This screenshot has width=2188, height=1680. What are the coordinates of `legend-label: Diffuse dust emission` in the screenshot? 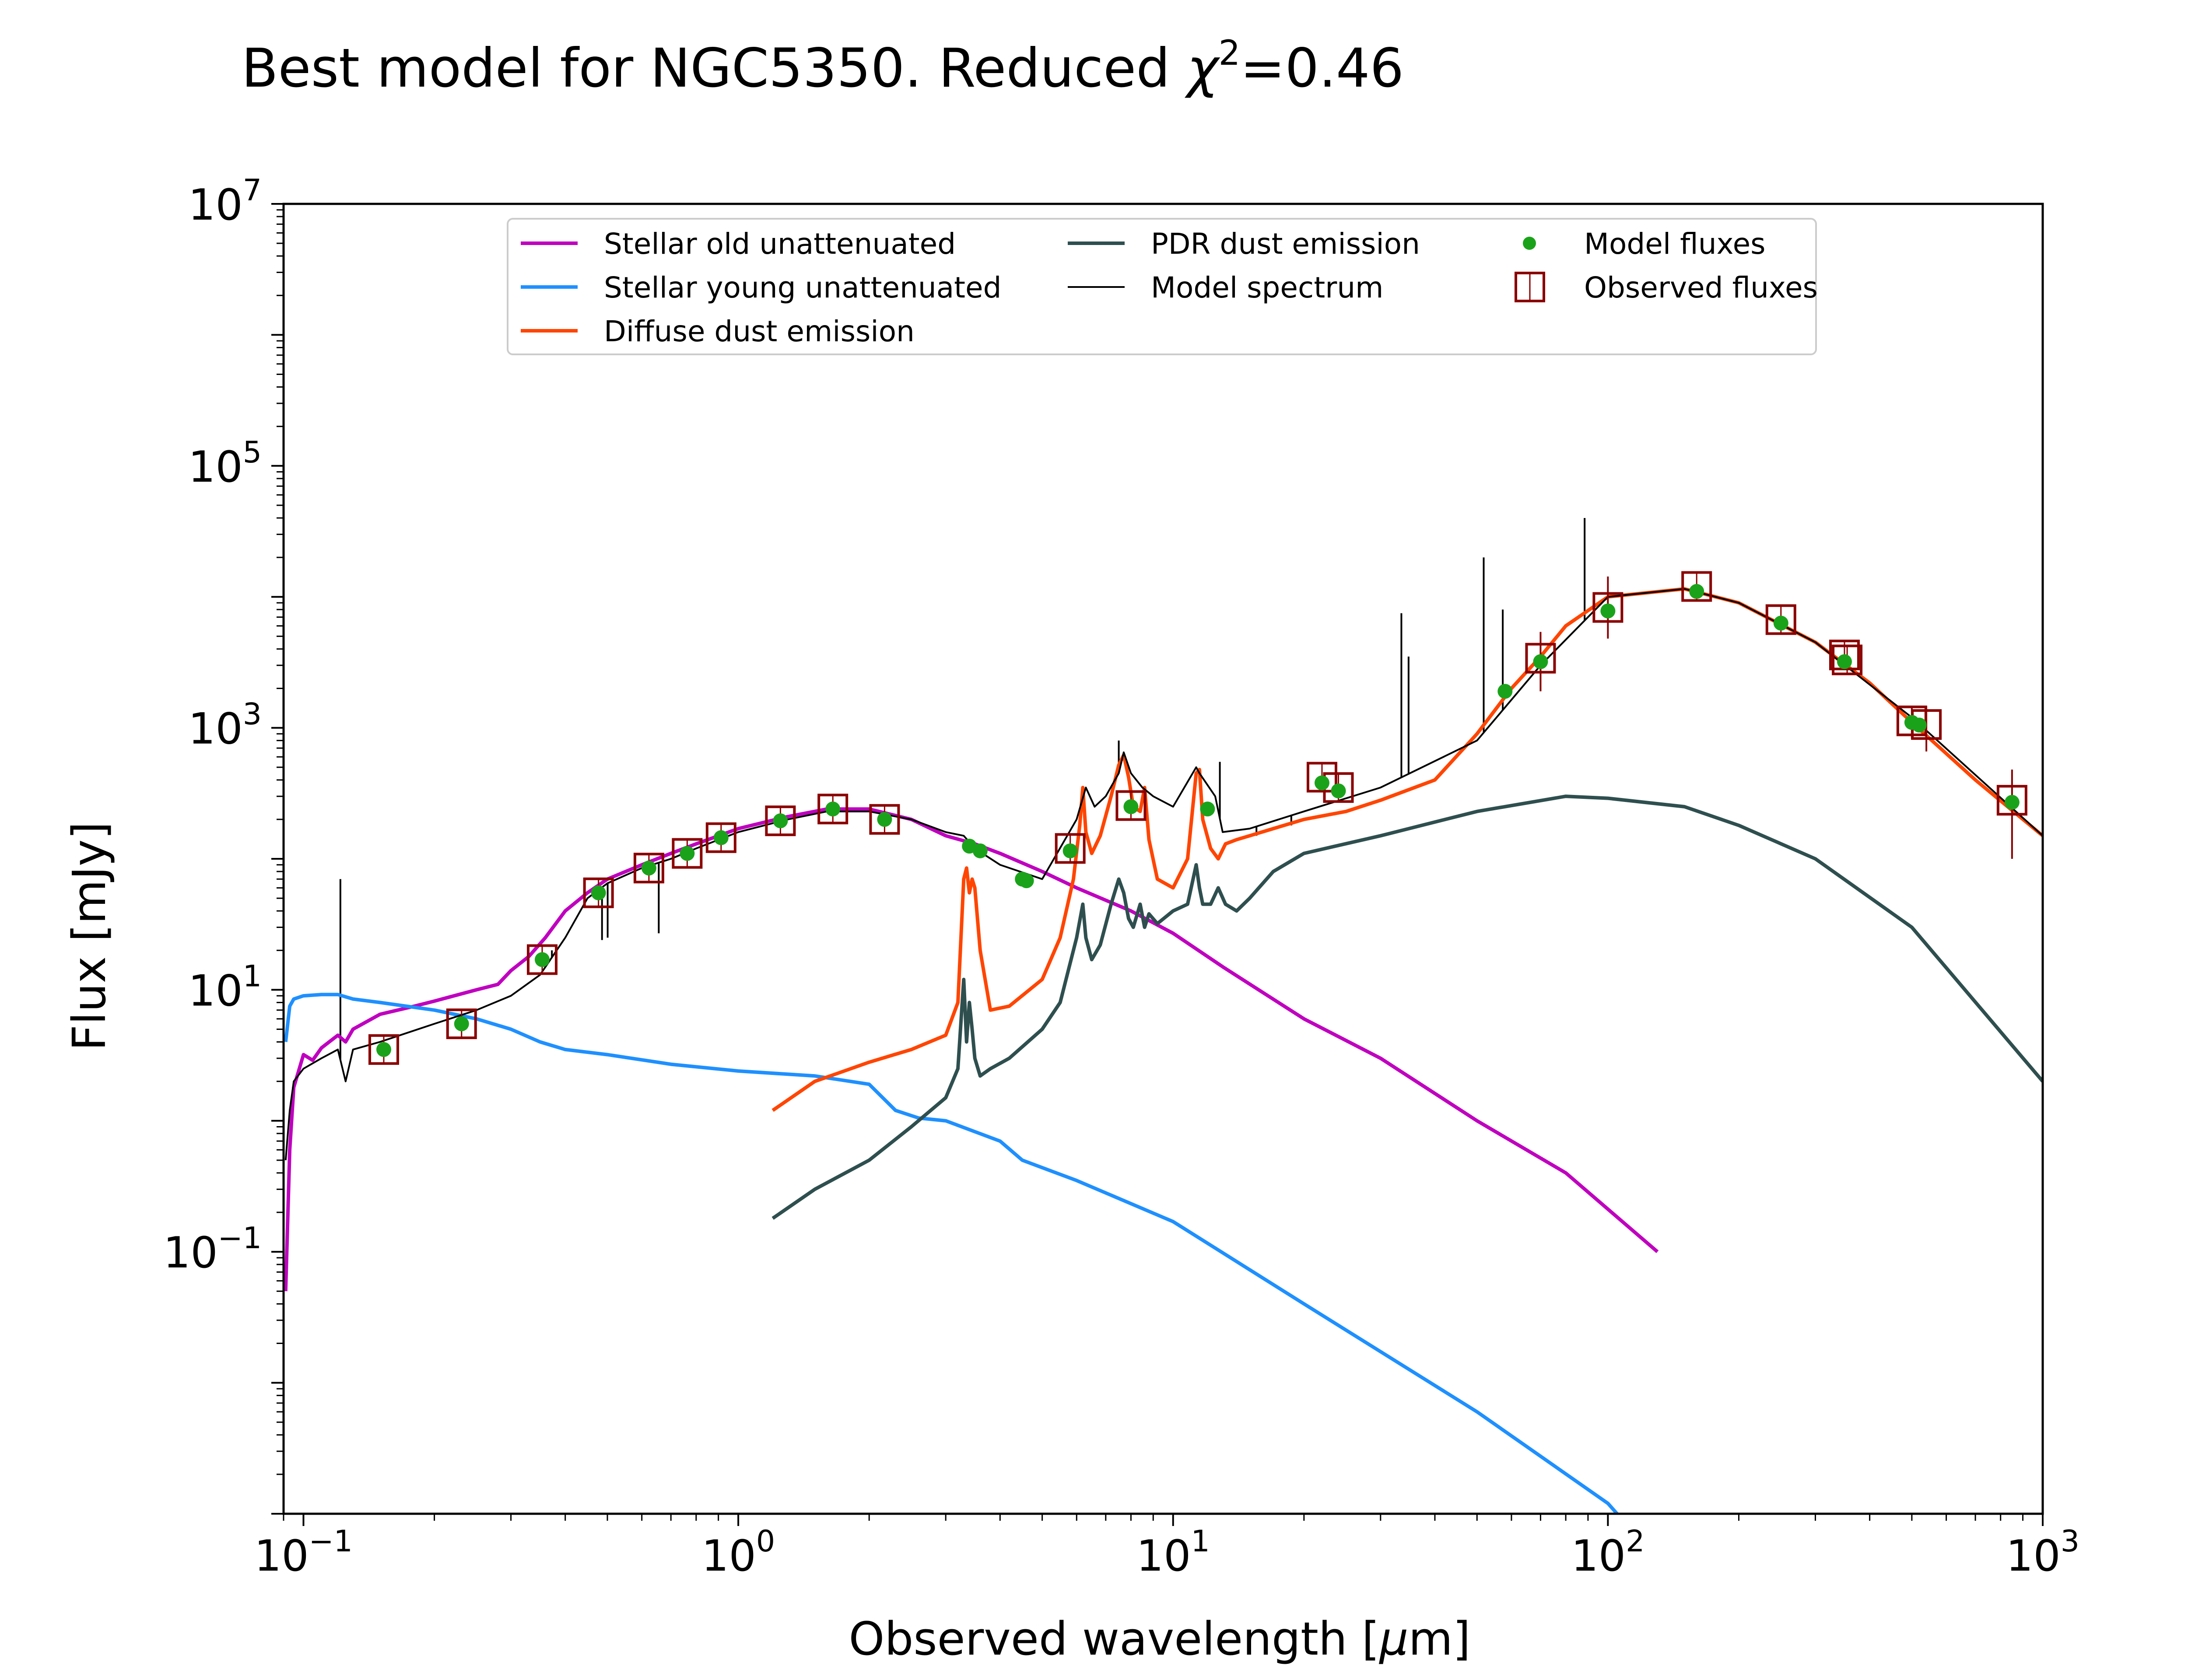 It's located at (759, 331).